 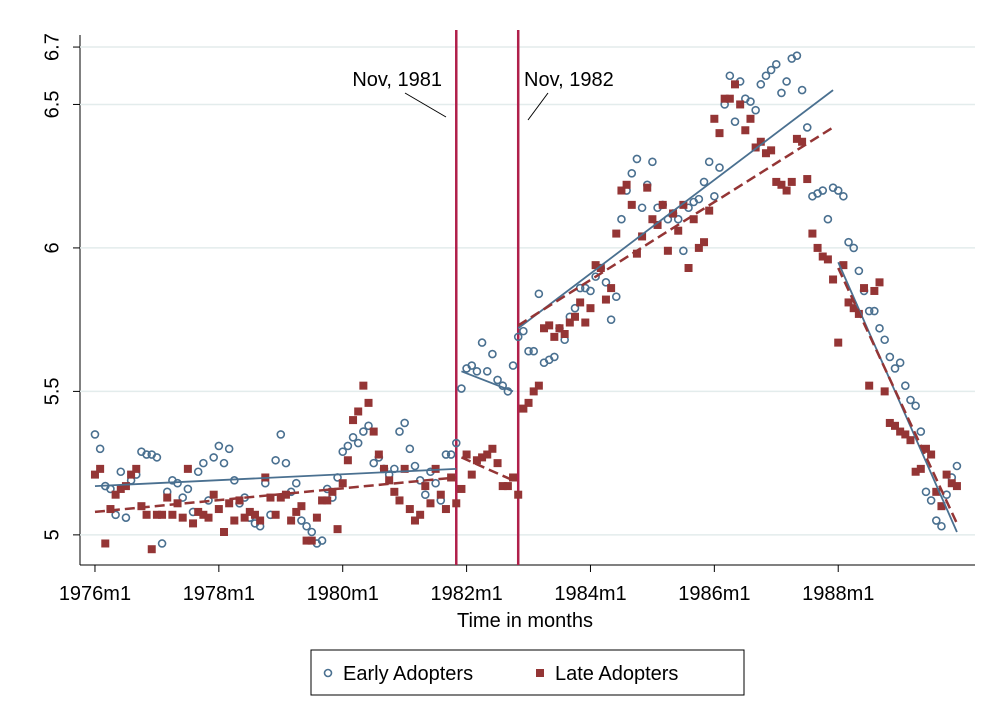 What do you see at coordinates (675, 209) in the screenshot?
I see `fit-line` at bounding box center [675, 209].